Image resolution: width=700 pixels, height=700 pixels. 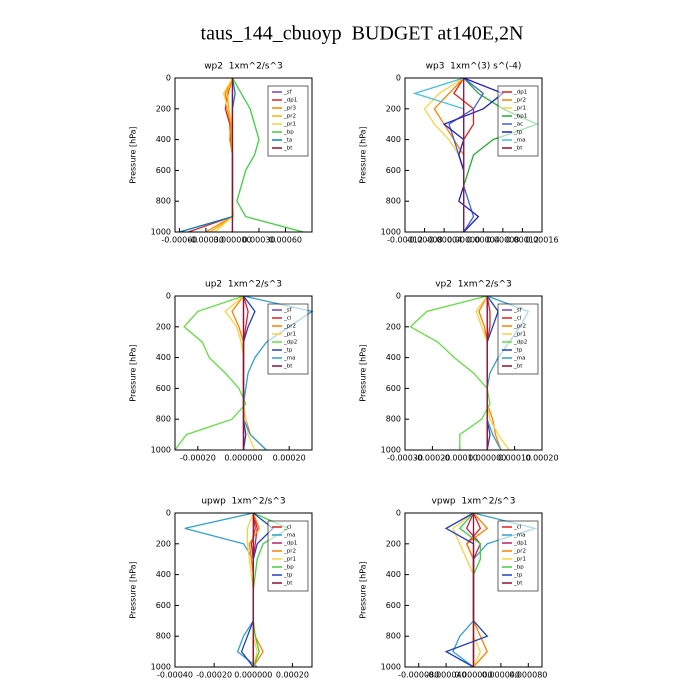 What do you see at coordinates (362, 34) in the screenshot?
I see `figure-title: taus_144_cbuoyp BUDGET at140E,2N` at bounding box center [362, 34].